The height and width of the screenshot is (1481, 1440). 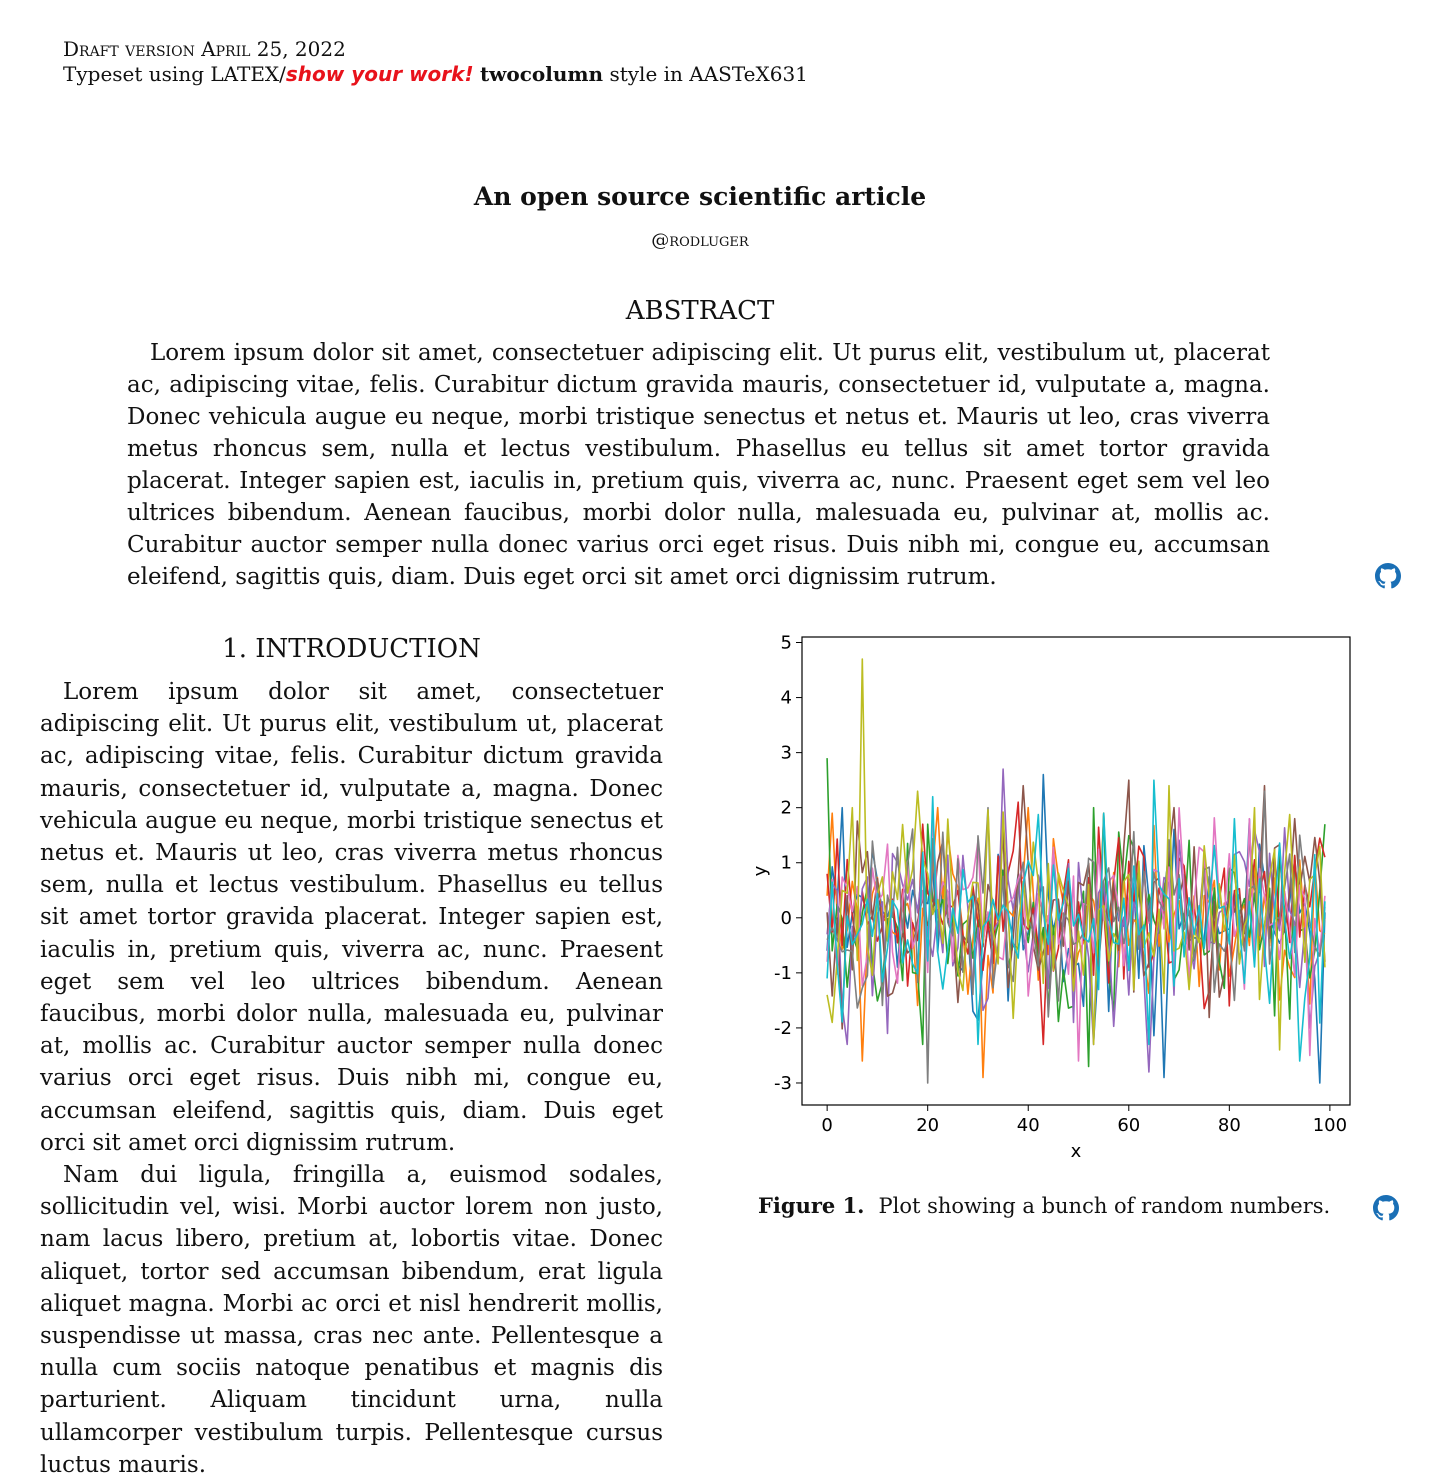 I want to click on show-your-work-logo: show your work!, so click(x=379, y=74).